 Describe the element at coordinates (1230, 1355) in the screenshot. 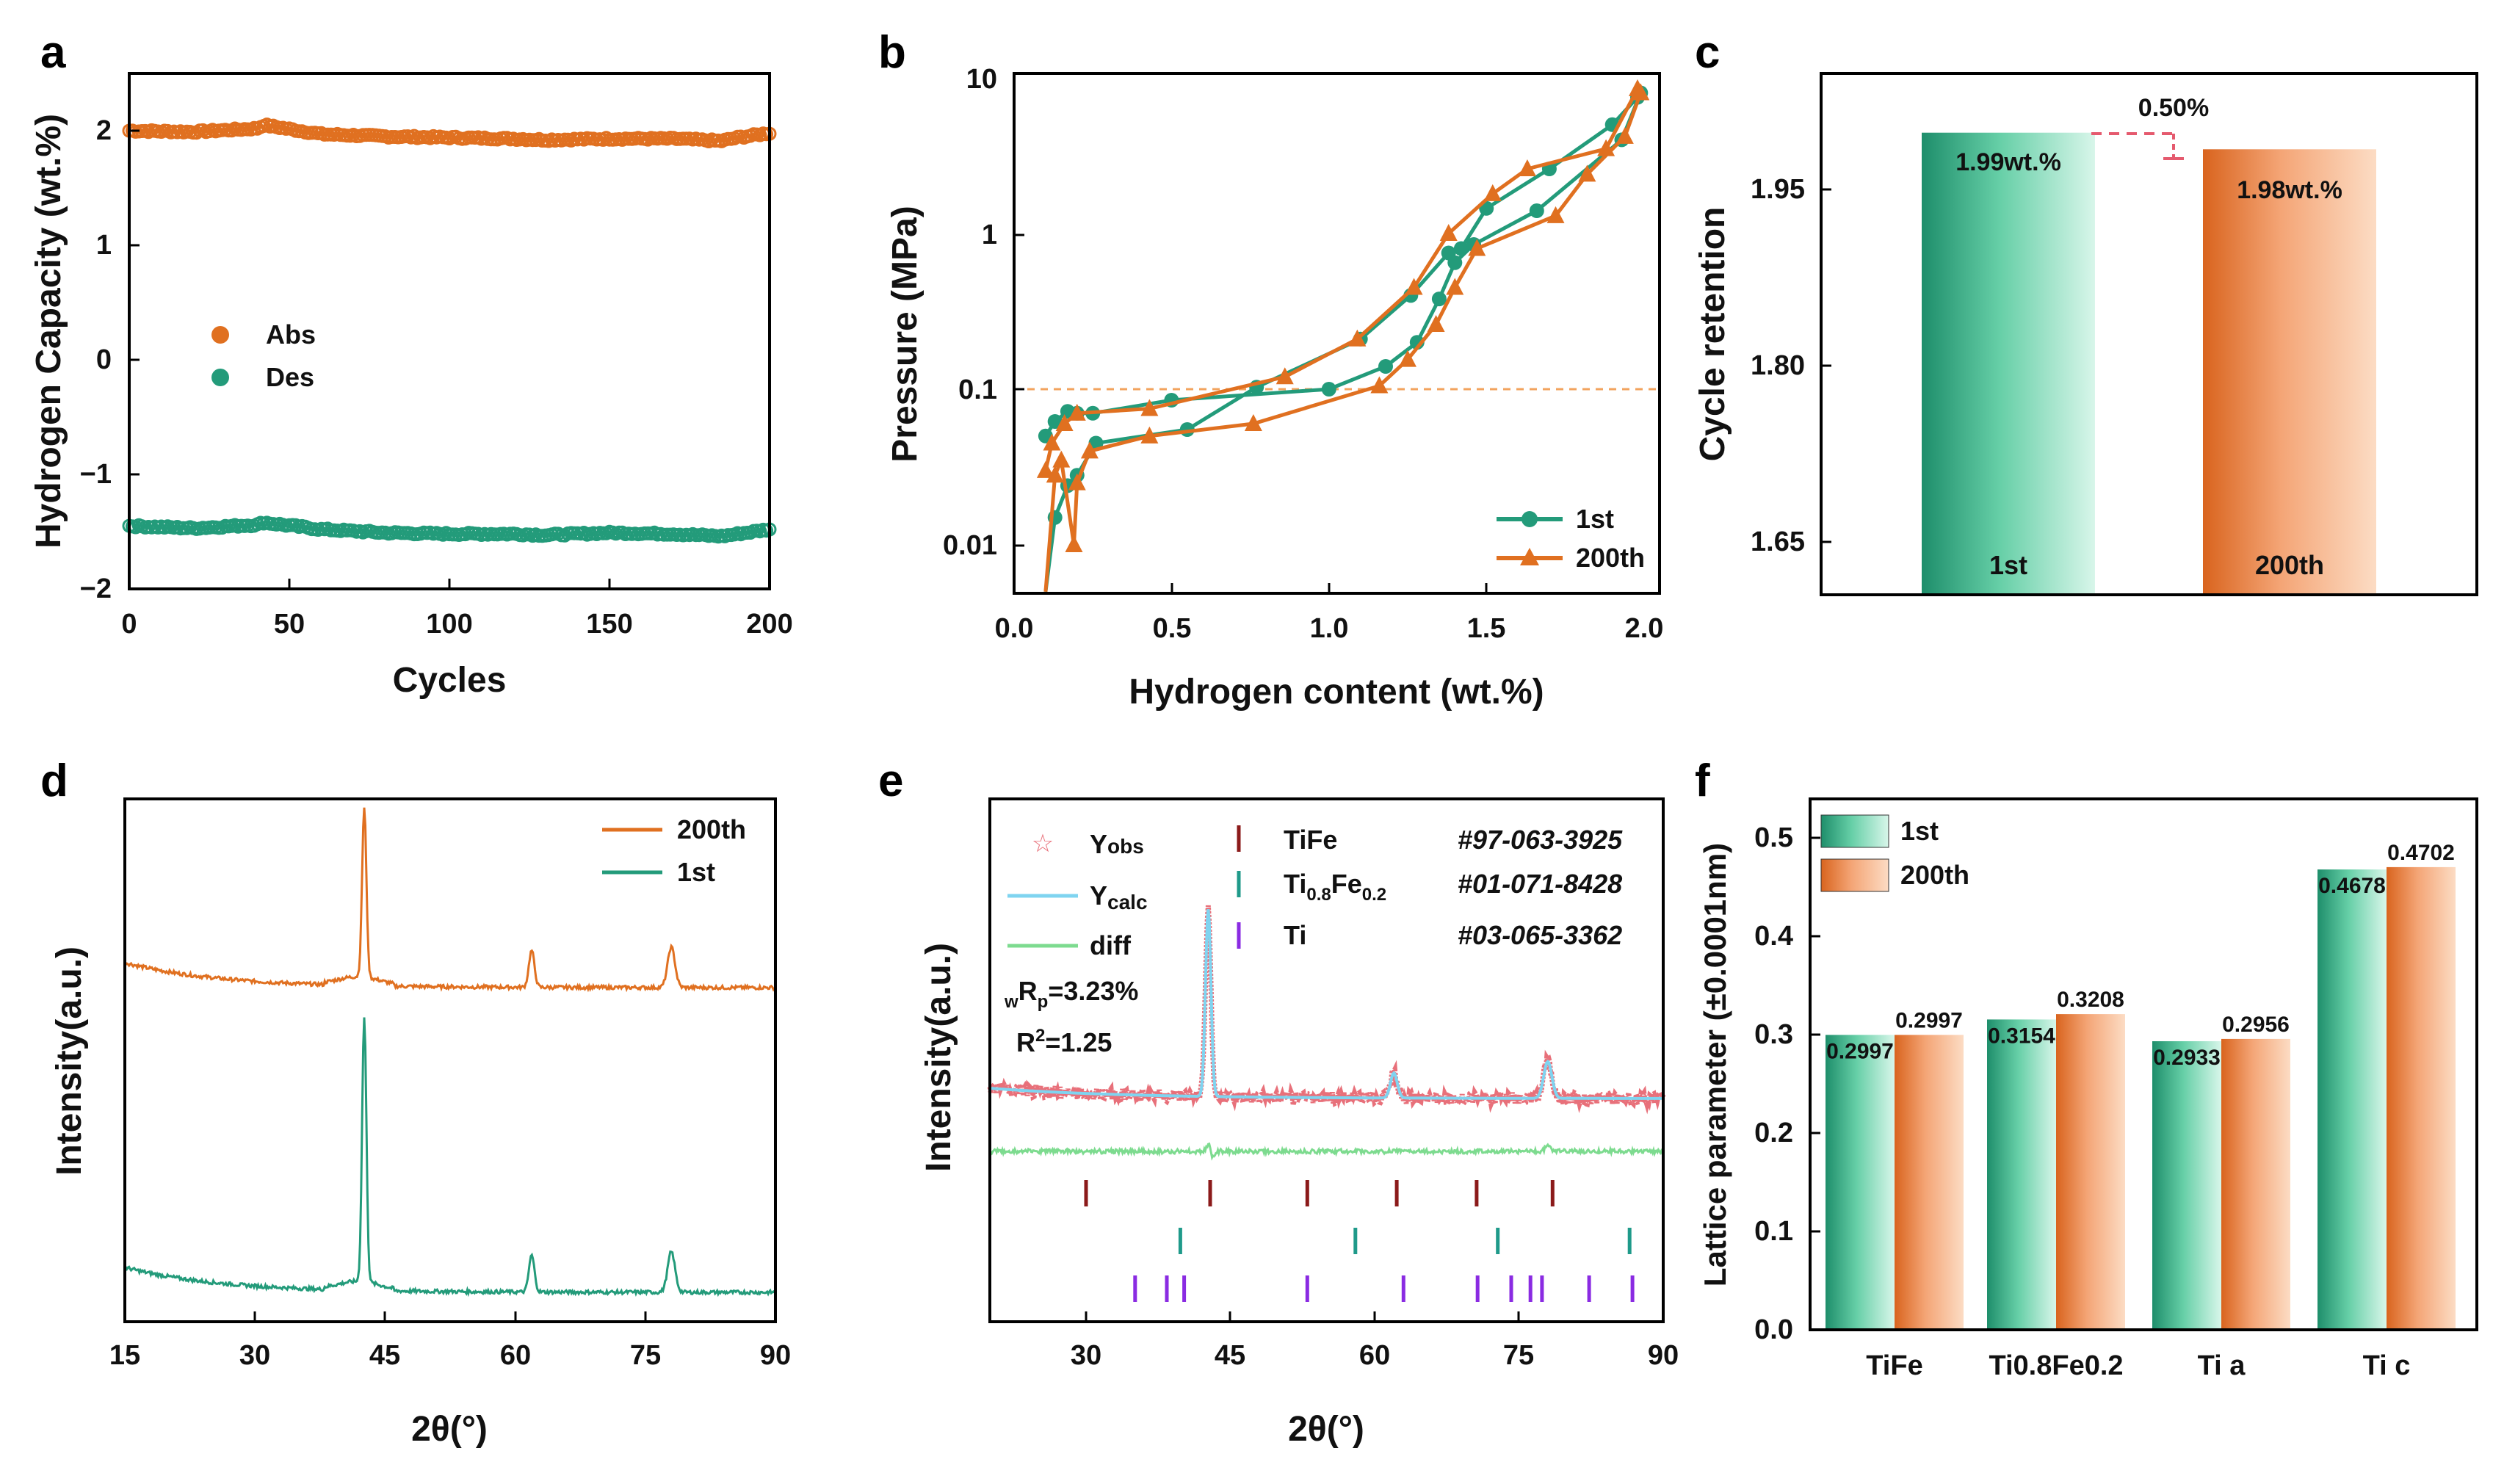

I see `e-xtick-label: 45` at that location.